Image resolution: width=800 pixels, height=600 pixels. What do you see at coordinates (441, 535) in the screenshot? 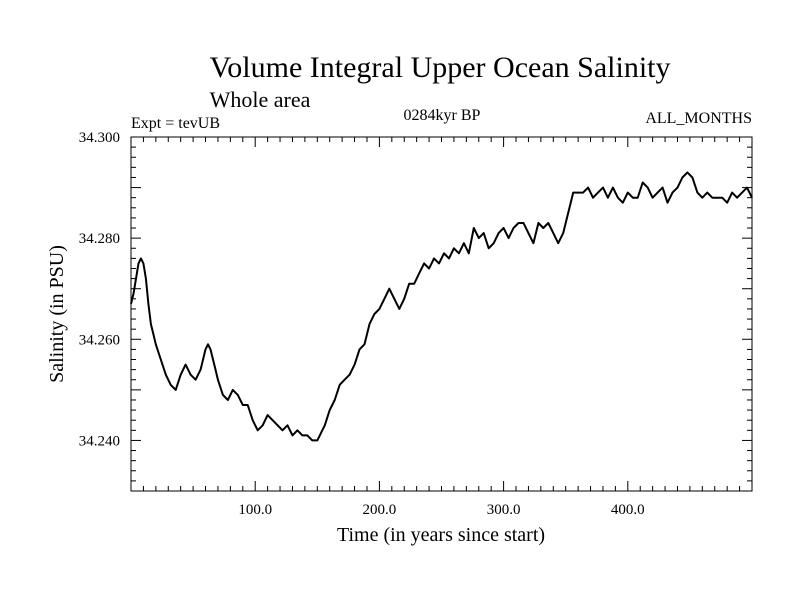
I see `x-axis-label: Time (in years since start)` at bounding box center [441, 535].